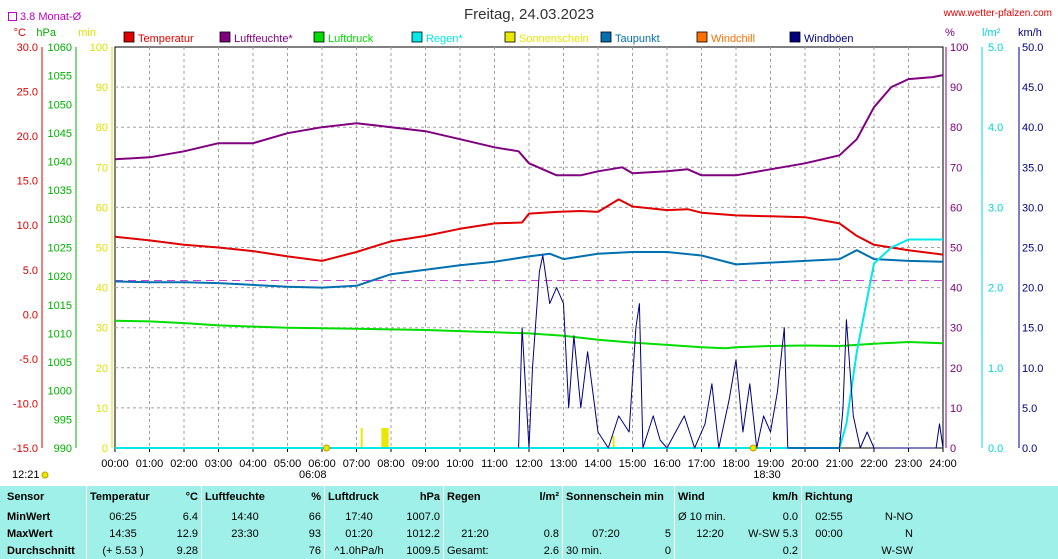 Image resolution: width=1058 pixels, height=559 pixels. Describe the element at coordinates (27, 226) in the screenshot. I see `y-tick-label-temp: 10.0` at that location.